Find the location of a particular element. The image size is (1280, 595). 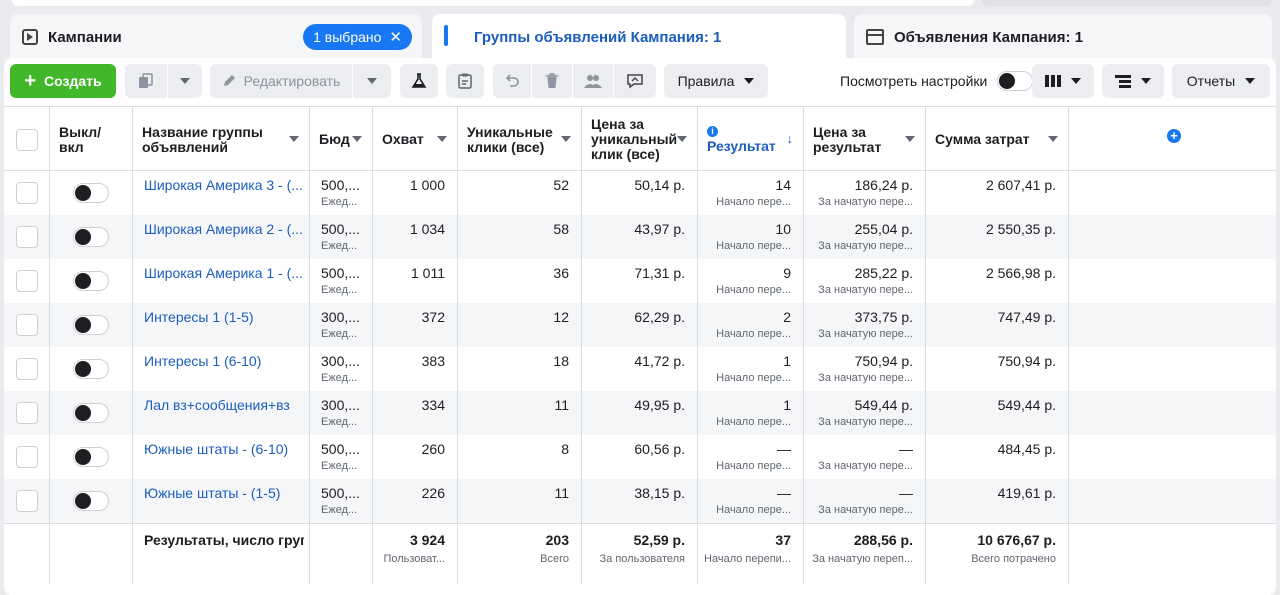

edit-button: Редактировать is located at coordinates (281, 81).